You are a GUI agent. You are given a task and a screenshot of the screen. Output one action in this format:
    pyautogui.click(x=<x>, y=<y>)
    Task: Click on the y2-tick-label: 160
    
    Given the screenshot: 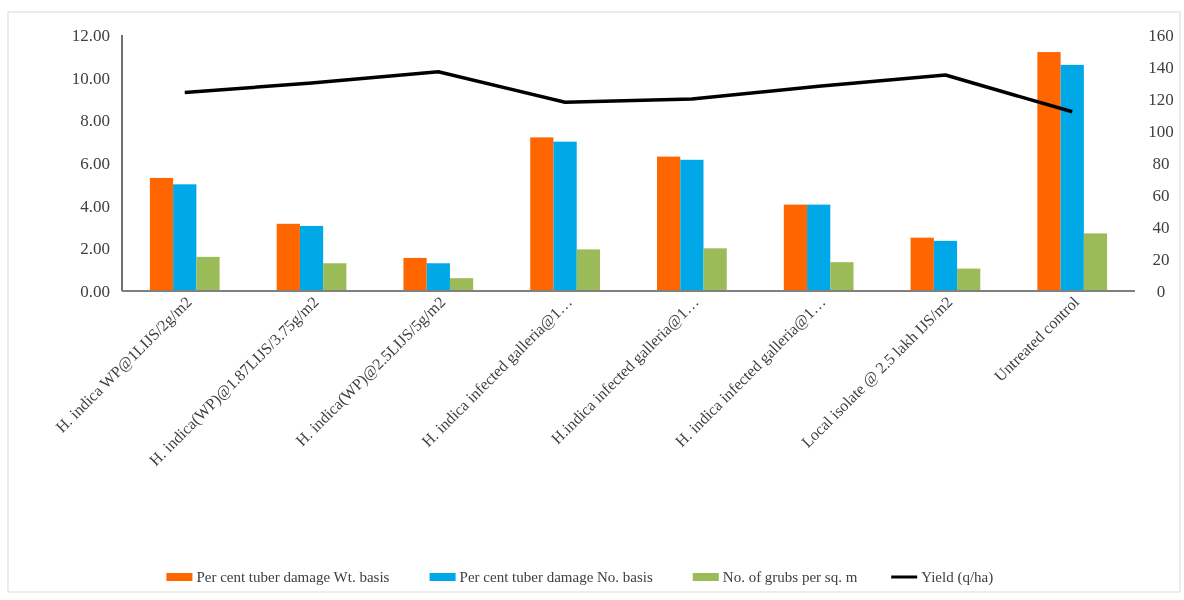 What is the action you would take?
    pyautogui.click(x=1161, y=35)
    